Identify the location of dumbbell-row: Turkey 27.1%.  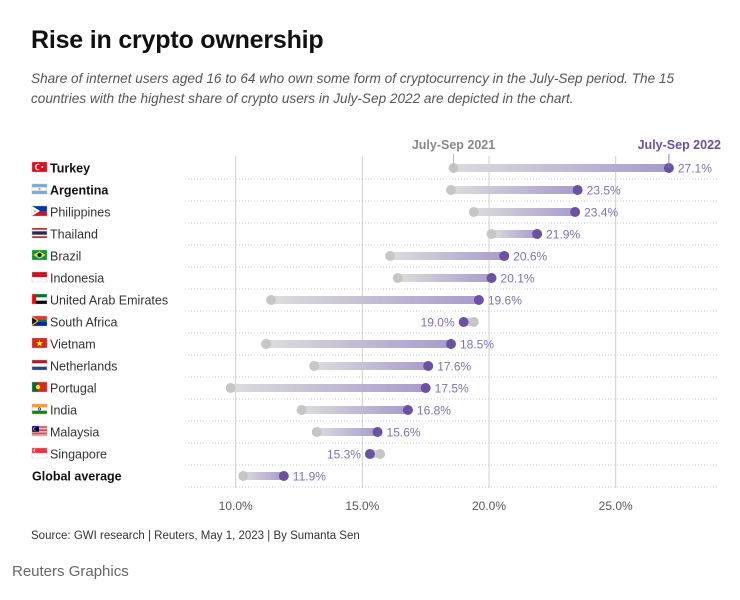
(374, 170).